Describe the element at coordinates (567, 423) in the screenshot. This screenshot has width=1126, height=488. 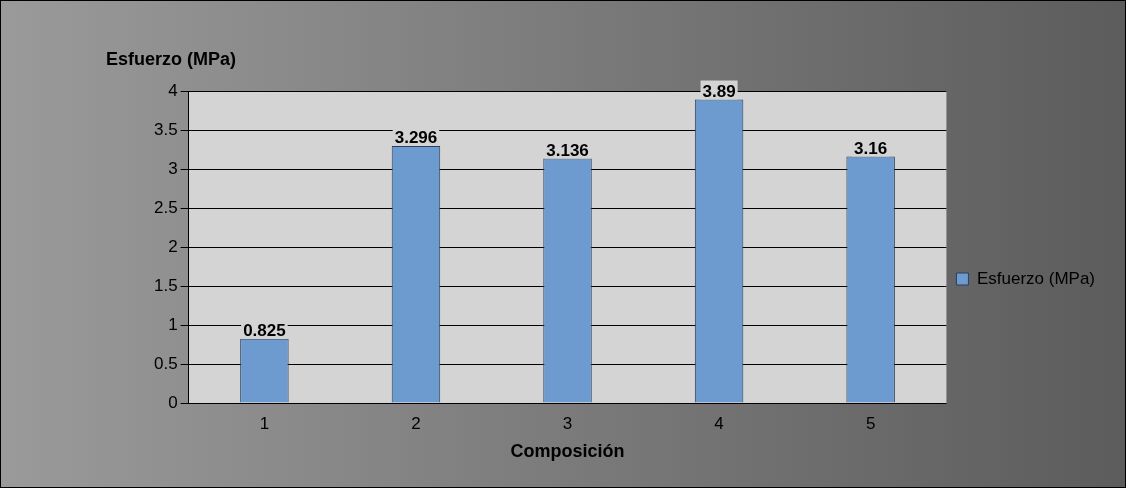
I see `x-tick-label: 3` at that location.